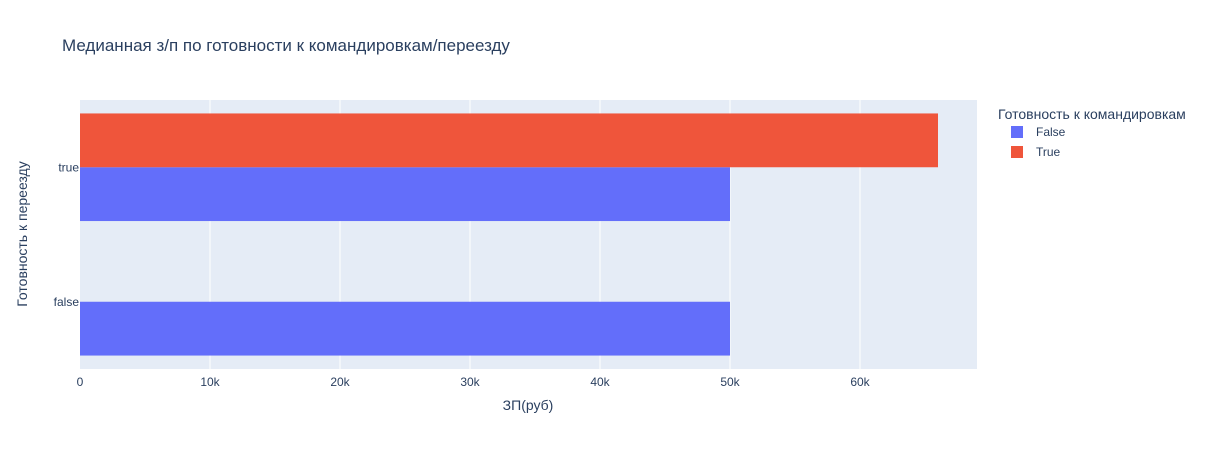 The height and width of the screenshot is (450, 1224). I want to click on legend-label-true: True, so click(1048, 152).